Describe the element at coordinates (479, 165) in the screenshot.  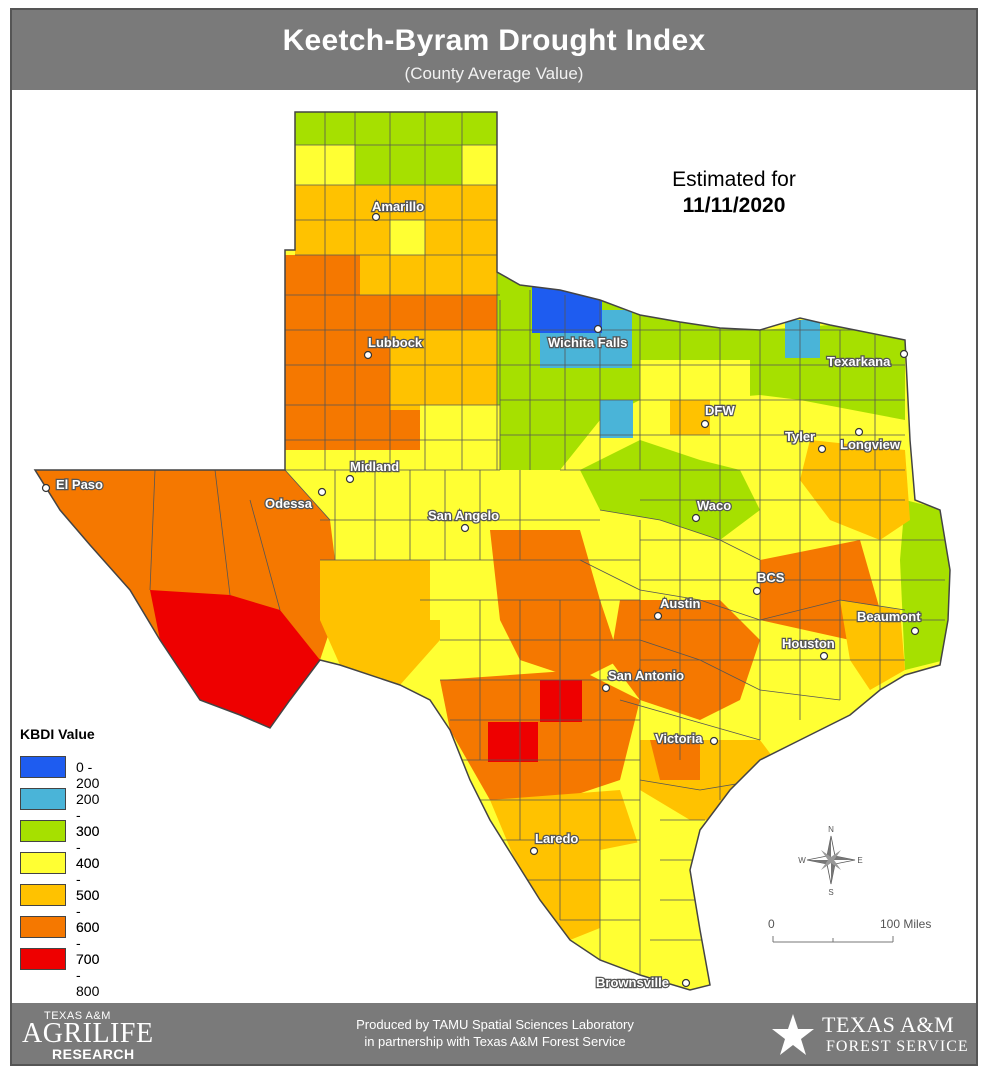
I see `zone-panhandle-yellow-b` at that location.